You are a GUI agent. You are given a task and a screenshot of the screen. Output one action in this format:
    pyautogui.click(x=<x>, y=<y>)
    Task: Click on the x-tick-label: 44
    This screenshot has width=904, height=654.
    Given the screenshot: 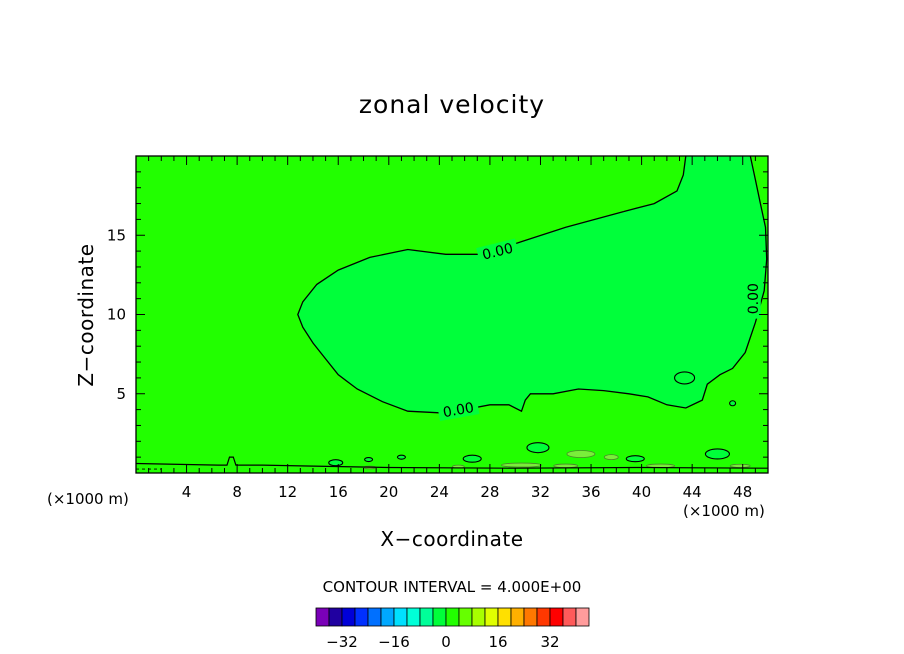 What is the action you would take?
    pyautogui.click(x=692, y=492)
    